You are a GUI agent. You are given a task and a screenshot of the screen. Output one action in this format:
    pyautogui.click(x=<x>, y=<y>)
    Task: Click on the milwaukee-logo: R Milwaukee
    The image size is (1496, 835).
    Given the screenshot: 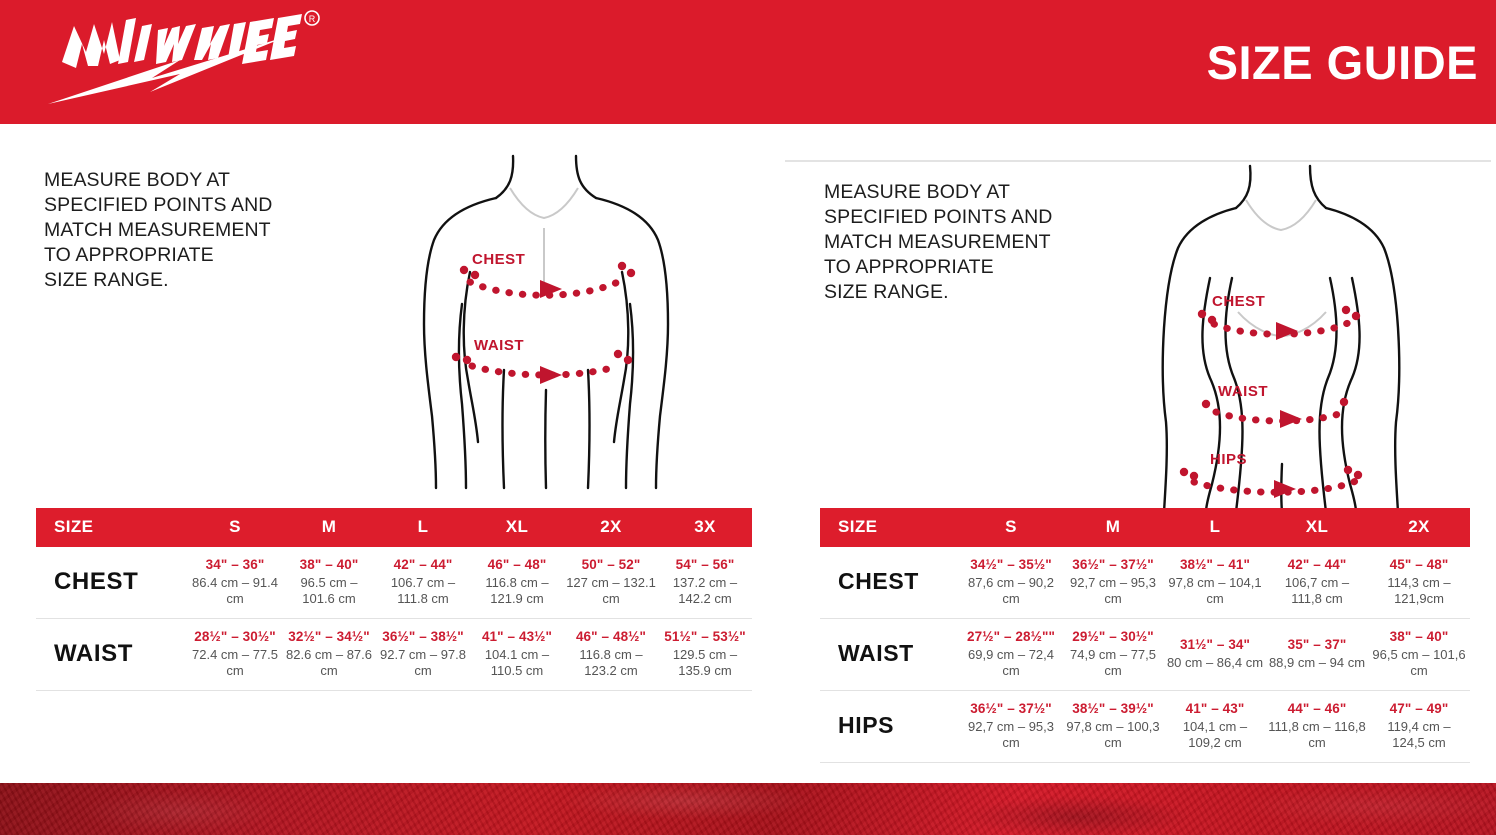 What is the action you would take?
    pyautogui.click(x=240, y=62)
    